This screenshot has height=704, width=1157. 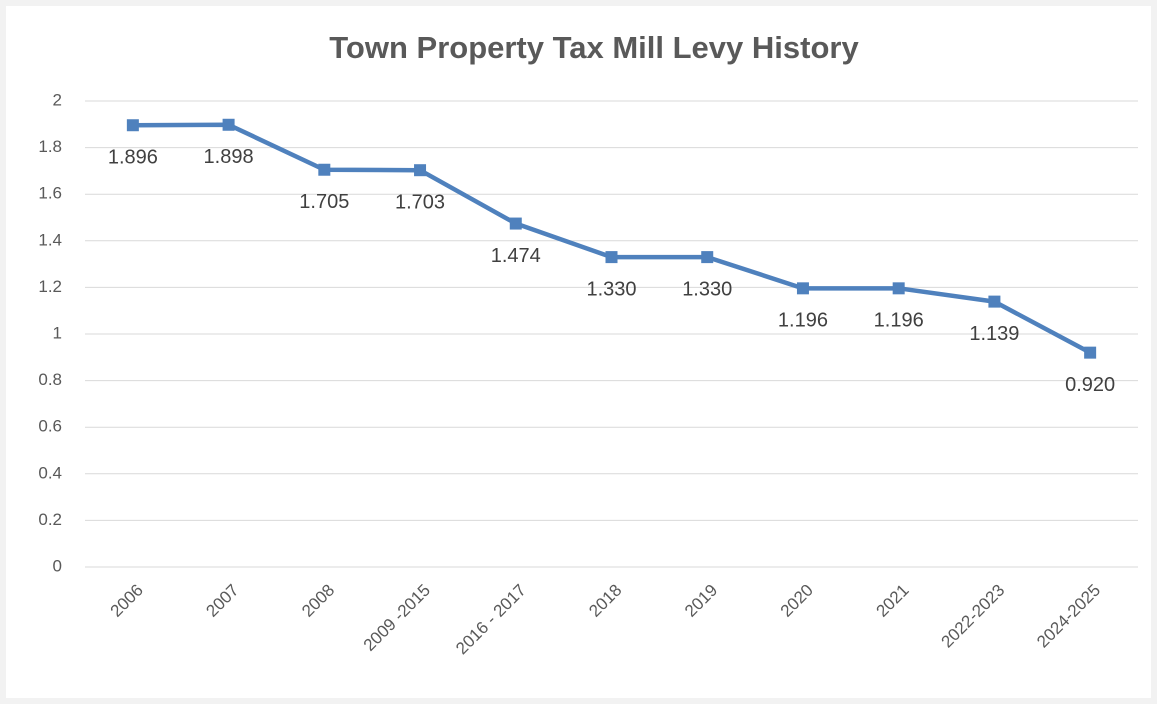 What do you see at coordinates (1090, 385) in the screenshot?
I see `data-label: 0.920` at bounding box center [1090, 385].